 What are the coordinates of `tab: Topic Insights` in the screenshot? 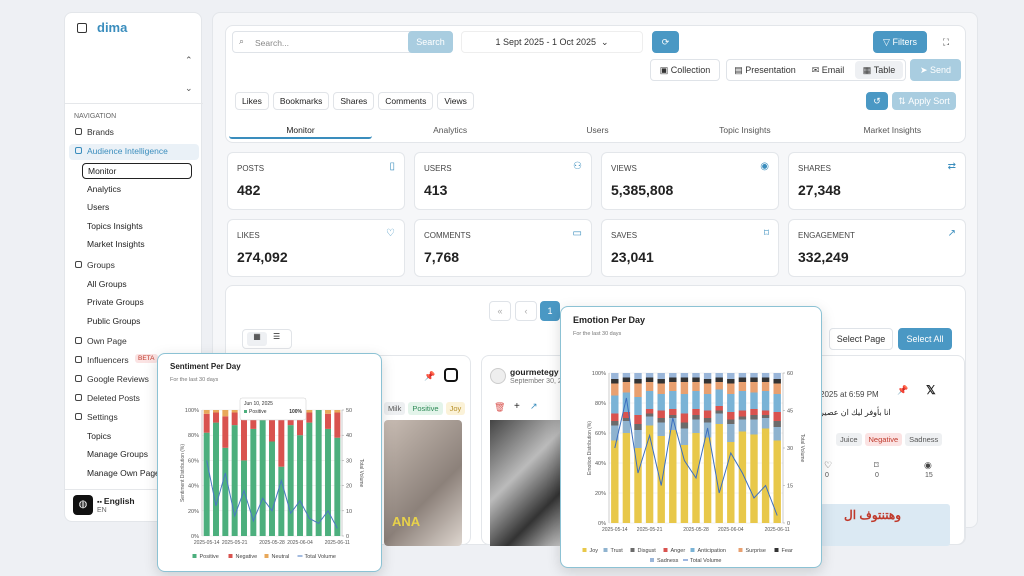 It's located at (745, 130).